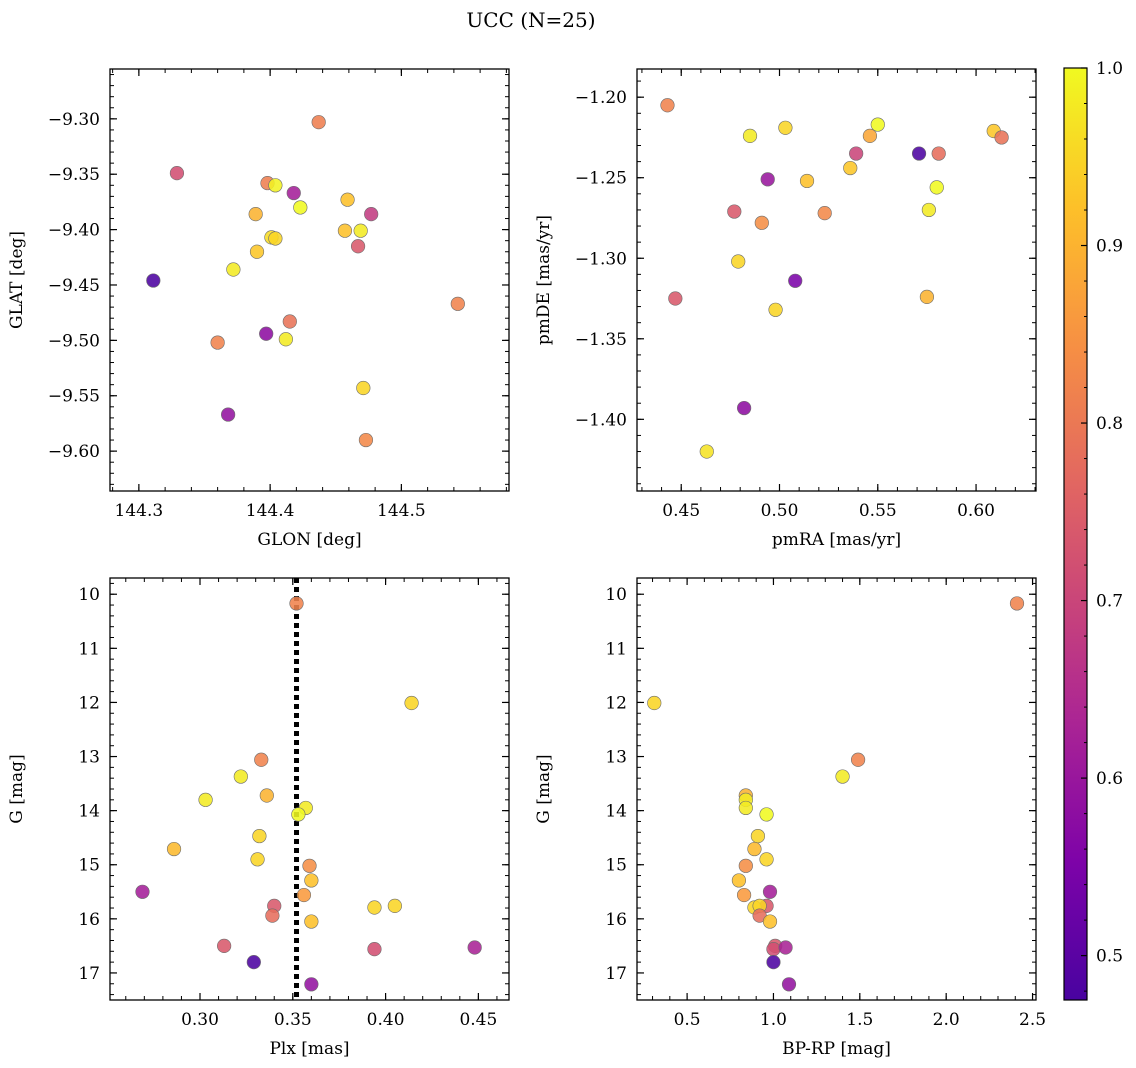  Describe the element at coordinates (89, 812) in the screenshot. I see `y-tick-label: 14` at that location.